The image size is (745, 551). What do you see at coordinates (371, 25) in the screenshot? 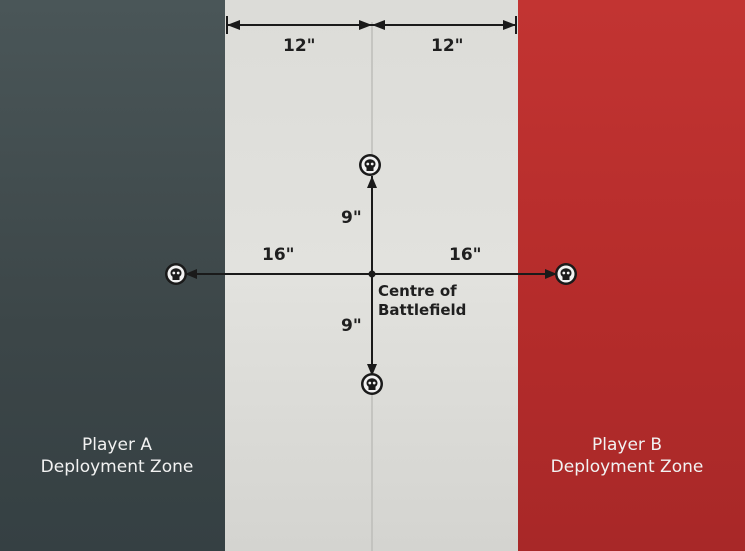
I see `top-measure-arrows` at bounding box center [371, 25].